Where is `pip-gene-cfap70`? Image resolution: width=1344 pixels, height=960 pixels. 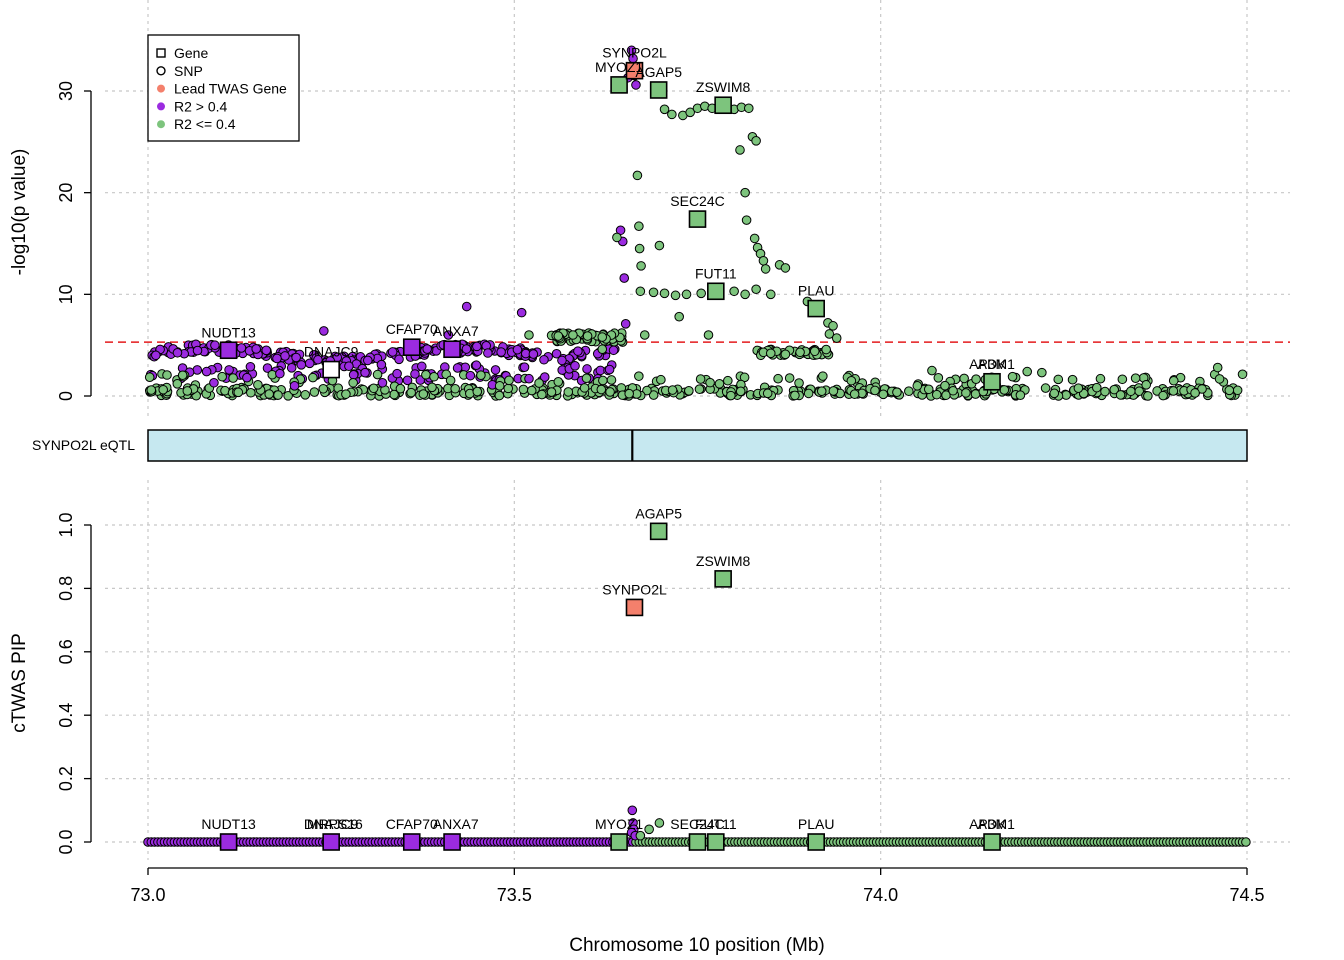
pip-gene-cfap70 is located at coordinates (411, 842).